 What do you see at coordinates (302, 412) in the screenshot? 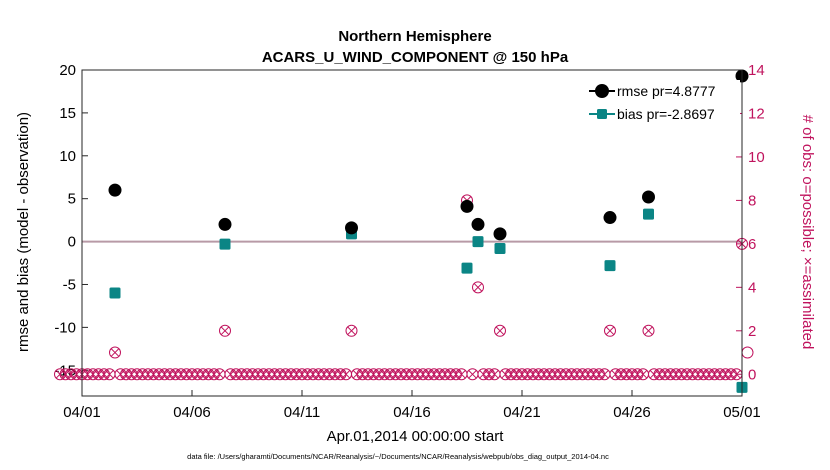
I see `x-tick-label: 04/11` at bounding box center [302, 412].